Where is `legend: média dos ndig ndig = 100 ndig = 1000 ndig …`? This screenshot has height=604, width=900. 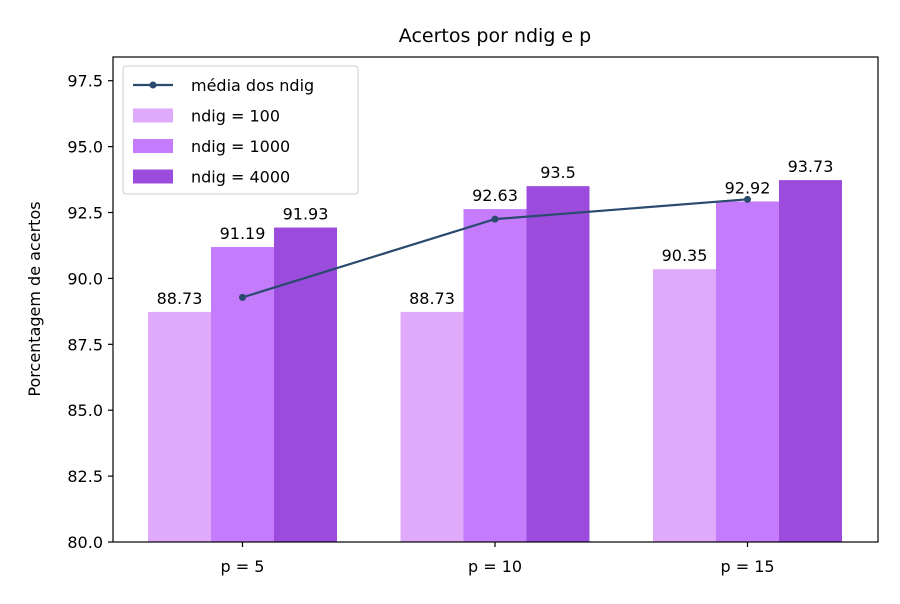
legend: média dos ndig ndig = 100 ndig = 1000 ndig … is located at coordinates (240, 130).